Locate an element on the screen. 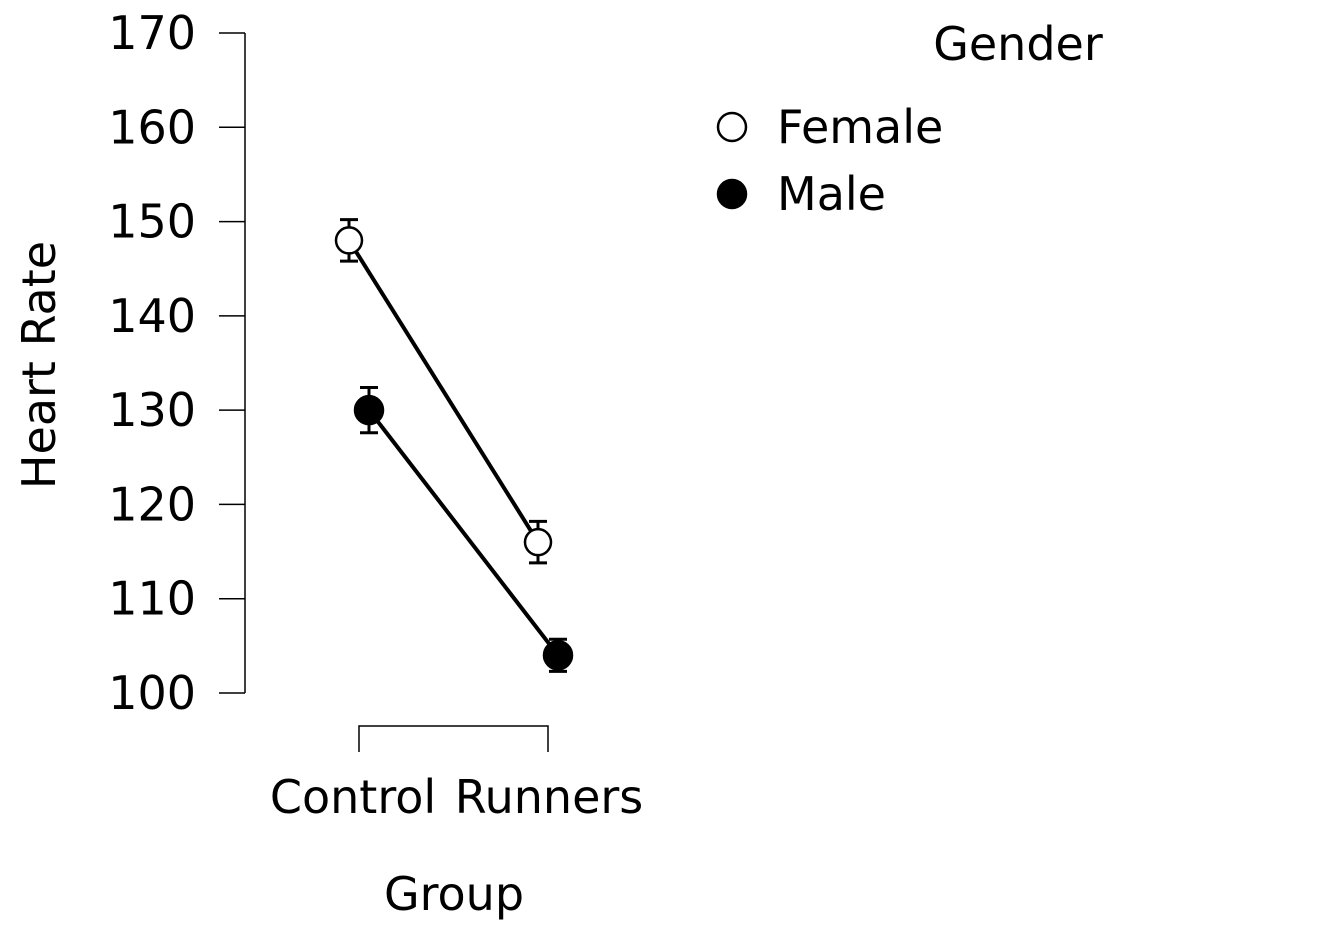 The width and height of the screenshot is (1343, 937). y-tick-label: 120 is located at coordinates (152, 504).